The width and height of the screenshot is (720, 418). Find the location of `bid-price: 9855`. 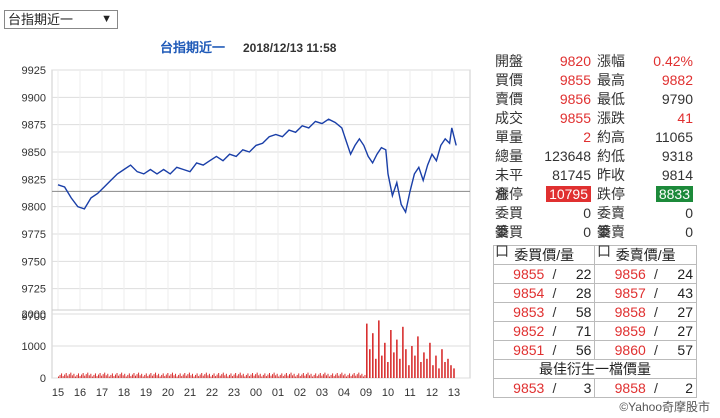

bid-price: 9855 is located at coordinates (520, 274).